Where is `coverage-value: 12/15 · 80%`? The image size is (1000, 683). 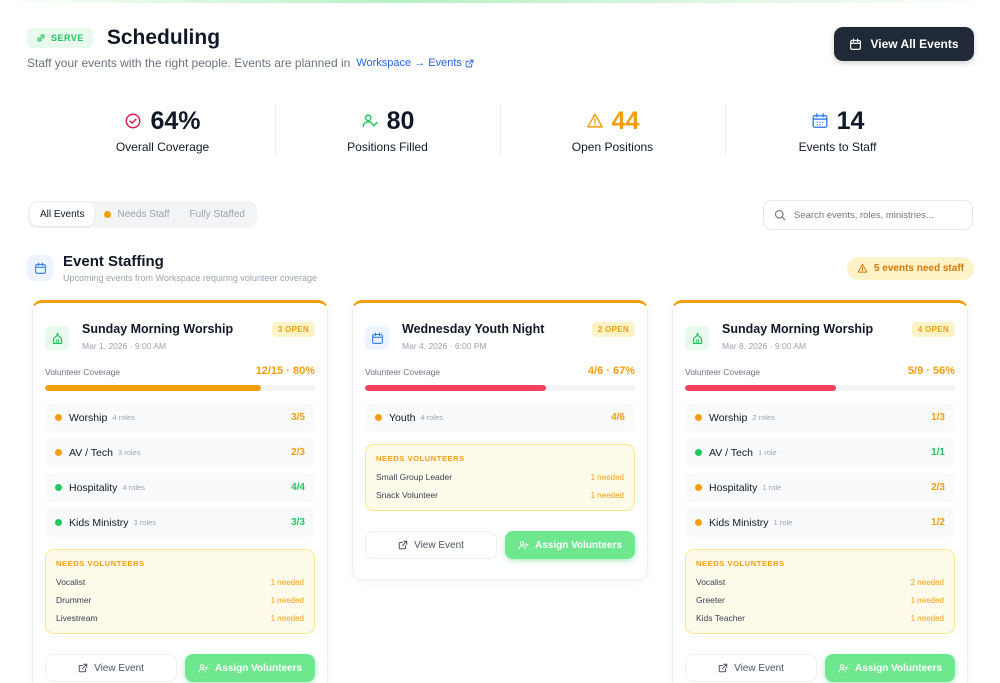
coverage-value: 12/15 · 80% is located at coordinates (285, 371).